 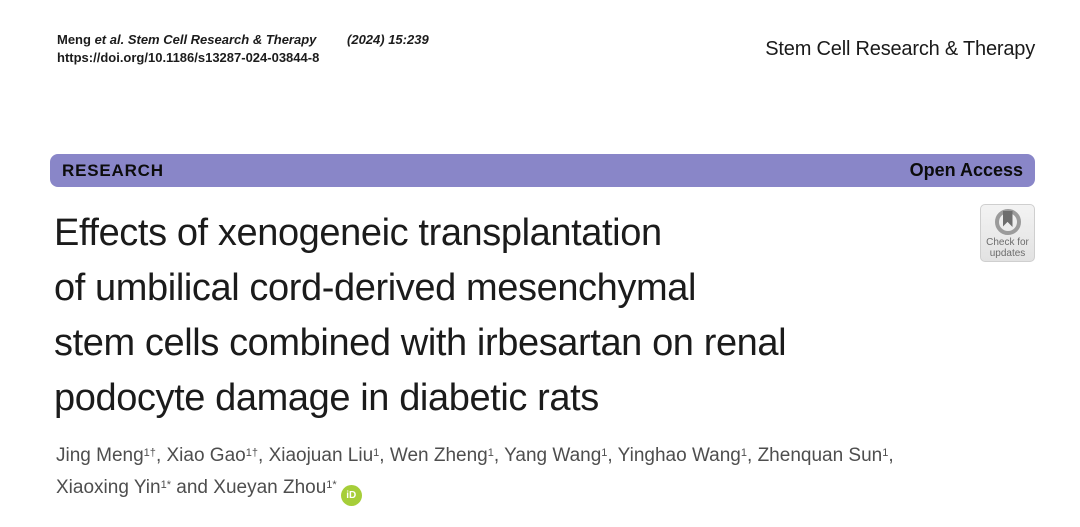 What do you see at coordinates (1007, 219) in the screenshot?
I see `bookmark-icon` at bounding box center [1007, 219].